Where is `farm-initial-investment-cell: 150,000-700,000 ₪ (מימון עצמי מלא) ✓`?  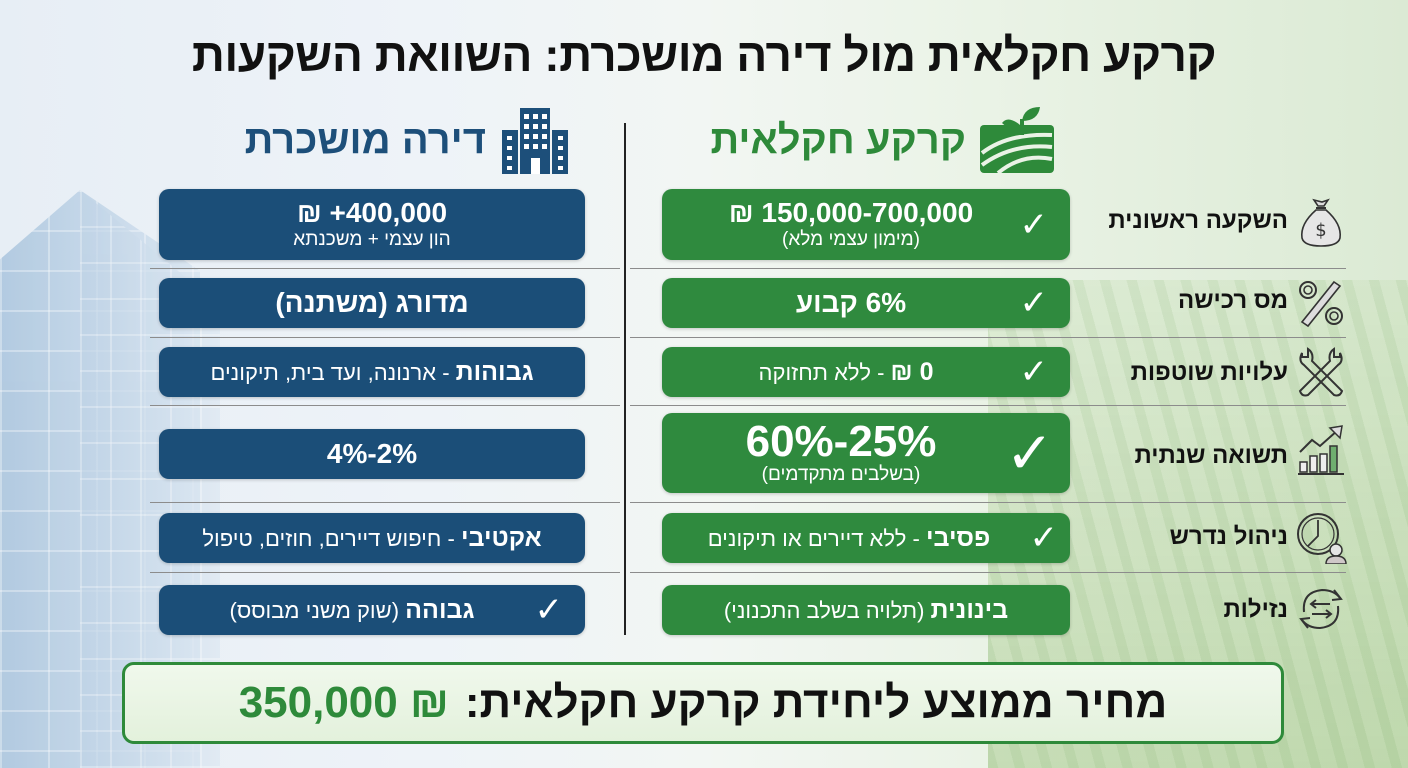 farm-initial-investment-cell: 150,000-700,000 ₪ (מימון עצמי מלא) ✓ is located at coordinates (866, 224).